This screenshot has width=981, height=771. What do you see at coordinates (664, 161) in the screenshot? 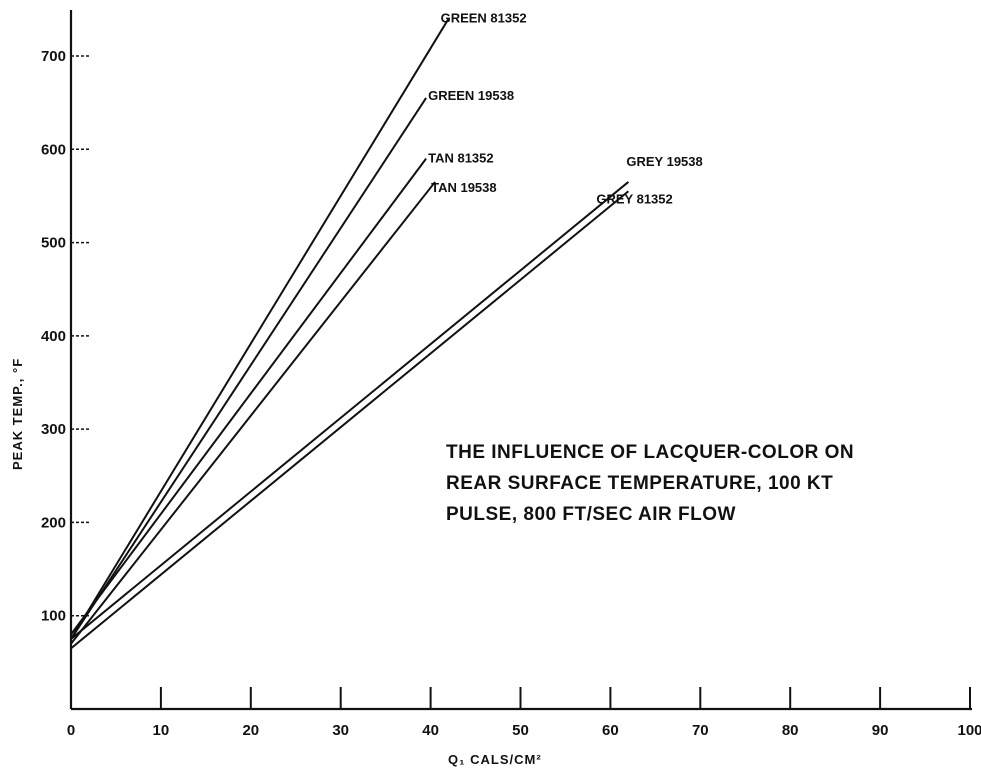
I see `series-label: GREY 19538` at bounding box center [664, 161].